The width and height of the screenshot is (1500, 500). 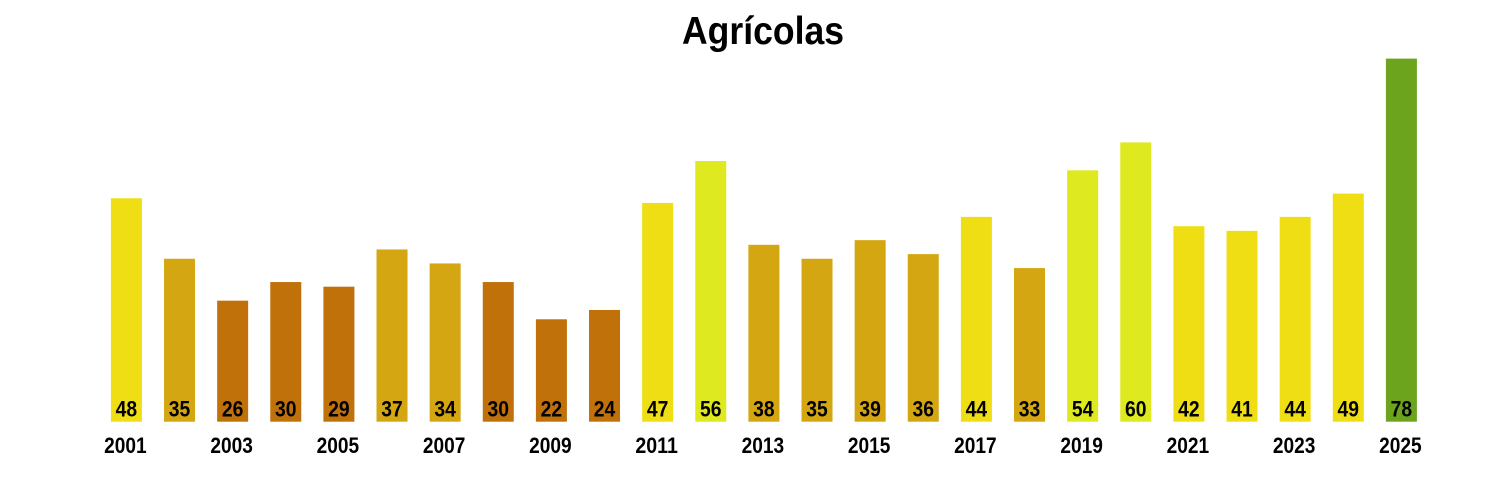 I want to click on svg-text: 26, so click(x=233, y=408).